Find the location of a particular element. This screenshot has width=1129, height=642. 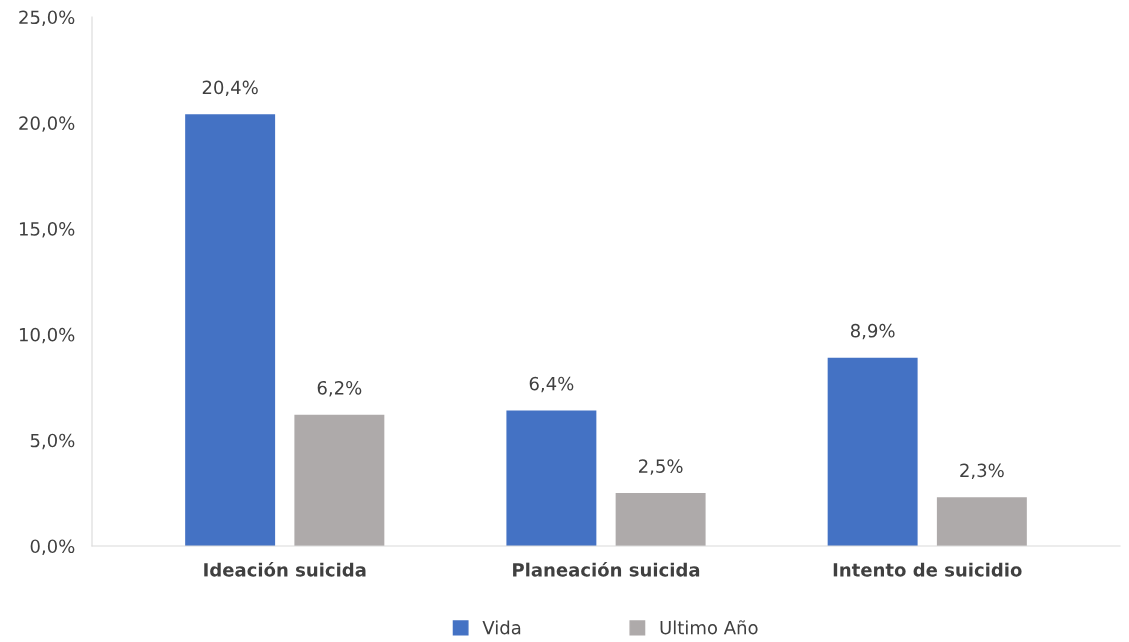

data-label: 2,3% is located at coordinates (982, 471).